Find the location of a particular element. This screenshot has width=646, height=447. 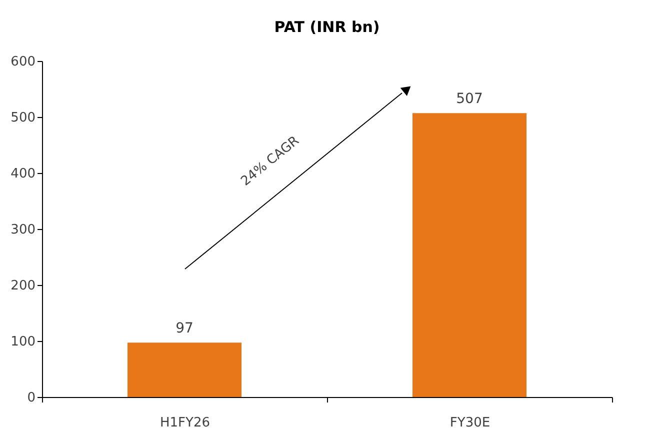

data-label: 507 is located at coordinates (469, 99).